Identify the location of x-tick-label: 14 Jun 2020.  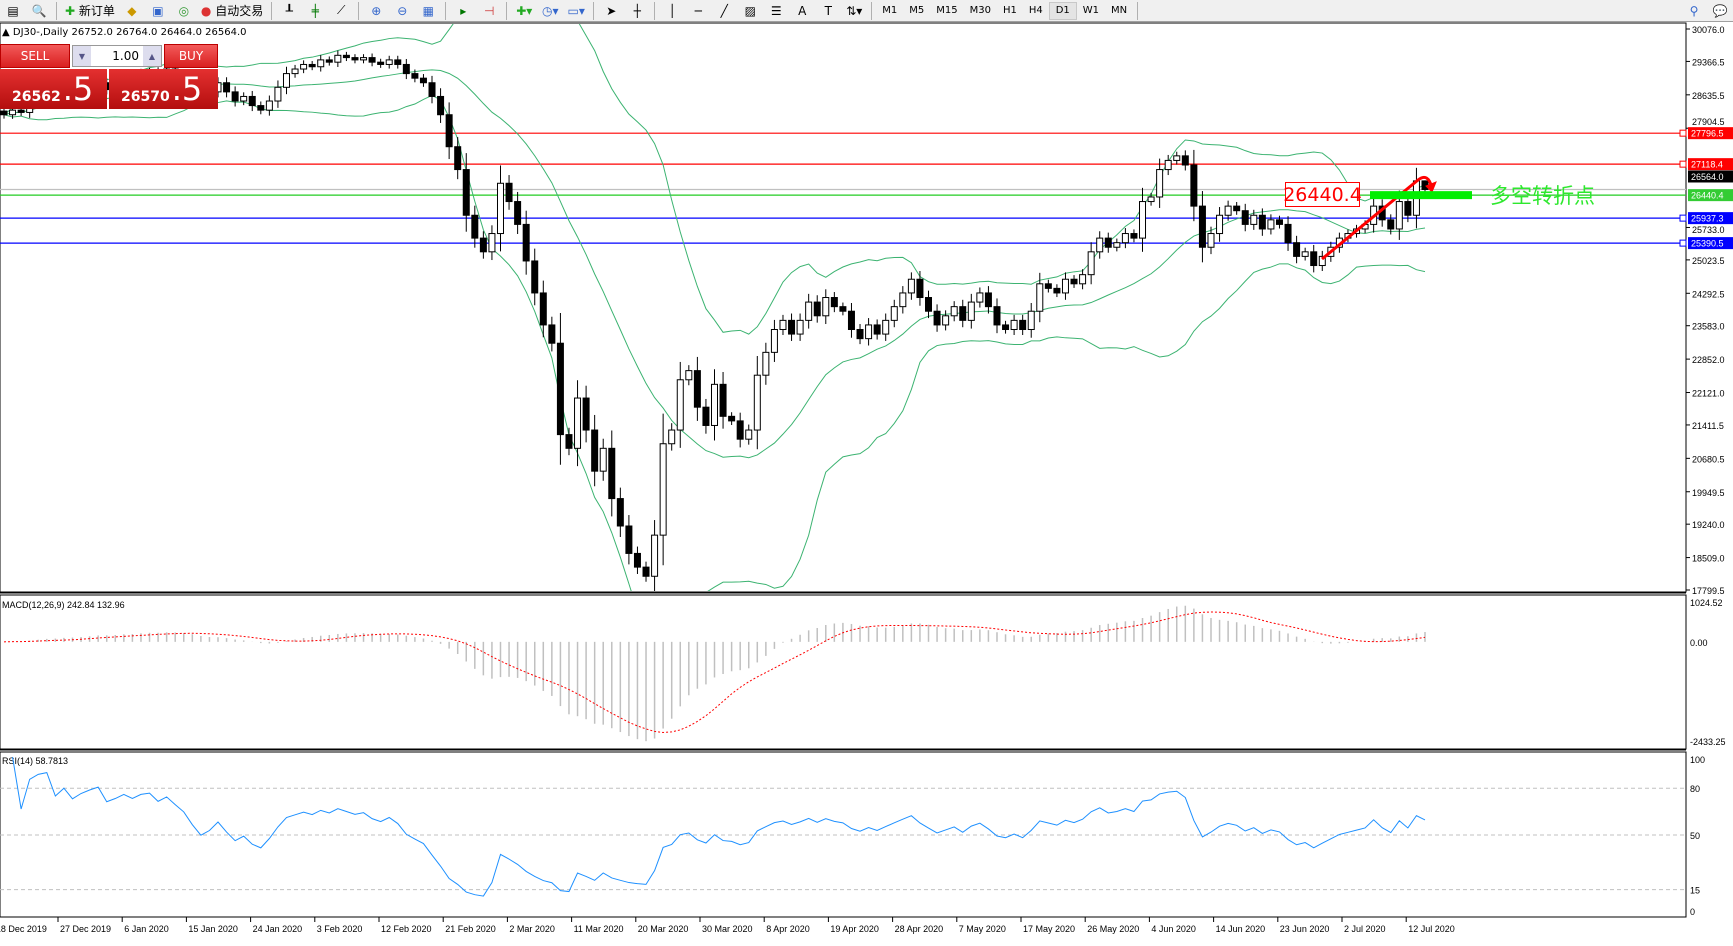
(1241, 929).